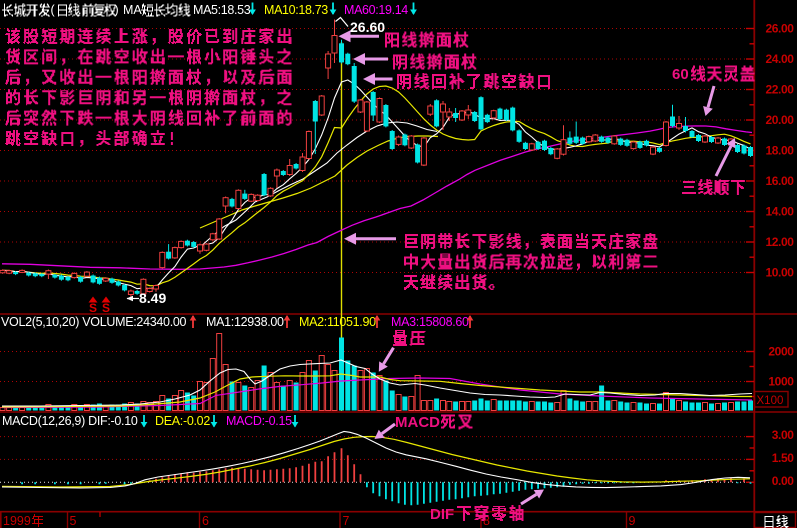  Describe the element at coordinates (779, 90) in the screenshot. I see `svg-text: 22.00` at that location.